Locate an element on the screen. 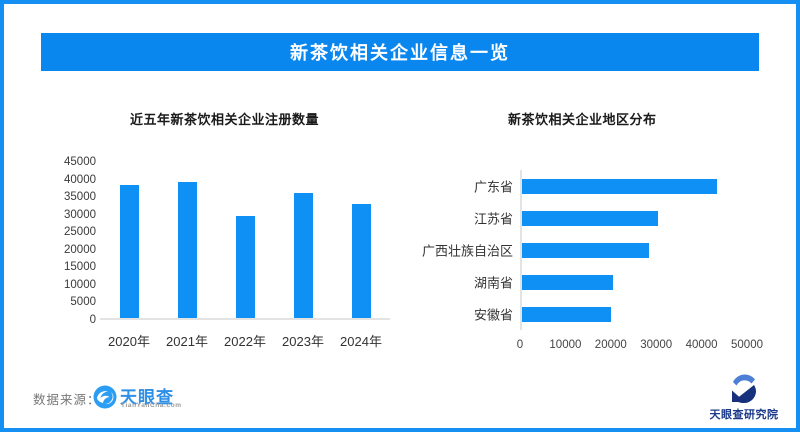 Image resolution: width=800 pixels, height=432 pixels. tianyancha-logo-subtext: TianYanCha.com is located at coordinates (151, 405).